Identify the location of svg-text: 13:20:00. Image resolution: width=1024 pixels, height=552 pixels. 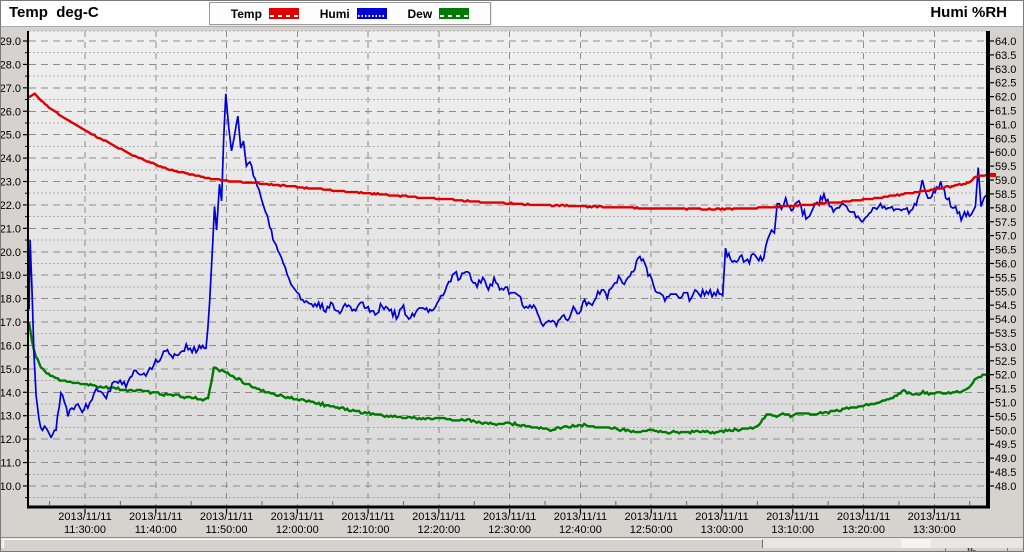
(863, 530).